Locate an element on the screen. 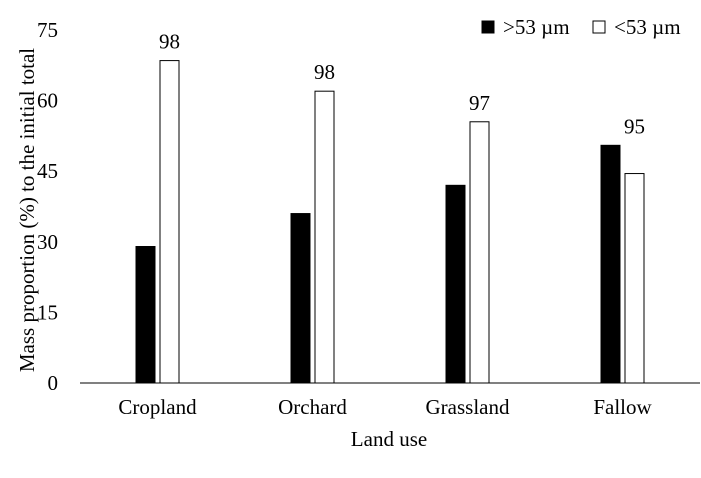 The height and width of the screenshot is (478, 701). y-tick-label: 15 is located at coordinates (47, 312).